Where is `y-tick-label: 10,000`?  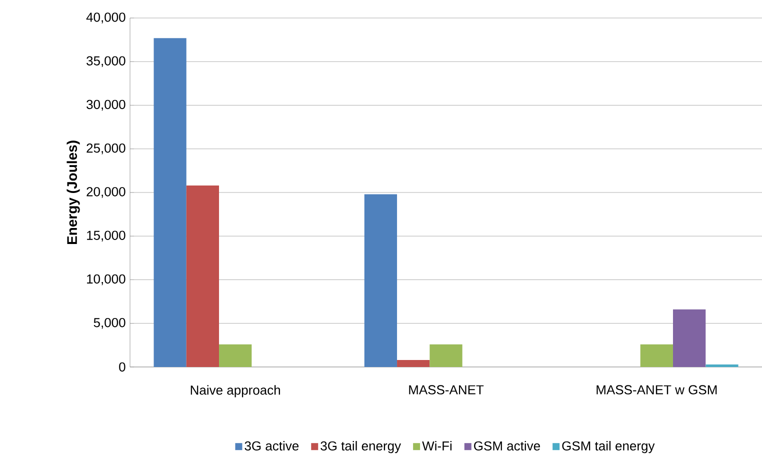
y-tick-label: 10,000 is located at coordinates (106, 280).